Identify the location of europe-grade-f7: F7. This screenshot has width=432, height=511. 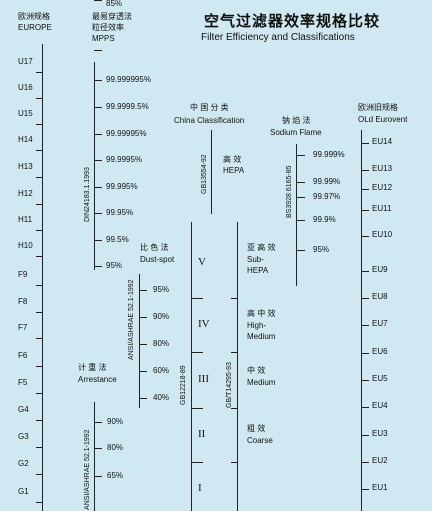
(23, 327).